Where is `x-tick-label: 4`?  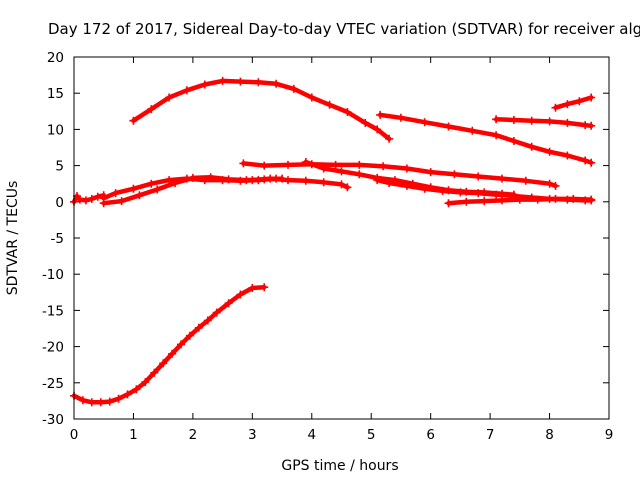 x-tick-label: 4 is located at coordinates (311, 435).